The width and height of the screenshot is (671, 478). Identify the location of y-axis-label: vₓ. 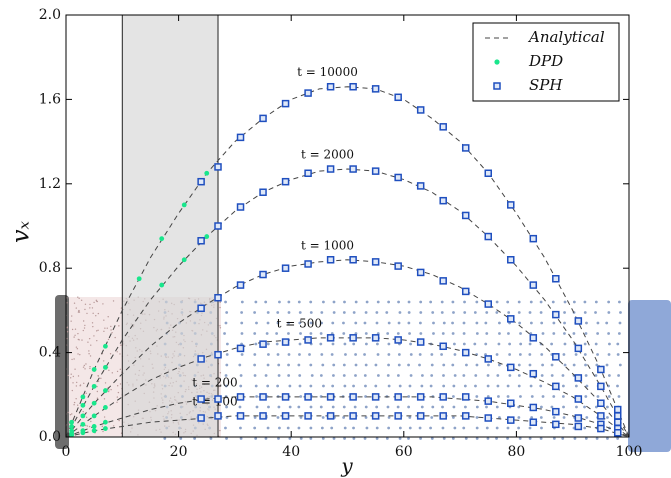
(21, 231).